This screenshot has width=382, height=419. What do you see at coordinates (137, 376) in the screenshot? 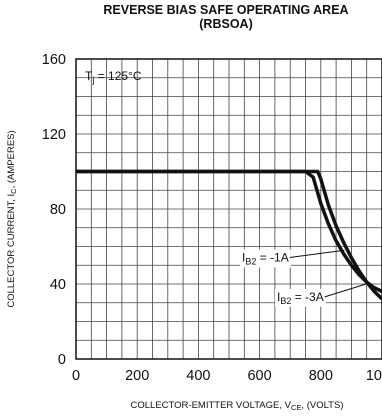
I see `x-tick-label: 200` at bounding box center [137, 376].